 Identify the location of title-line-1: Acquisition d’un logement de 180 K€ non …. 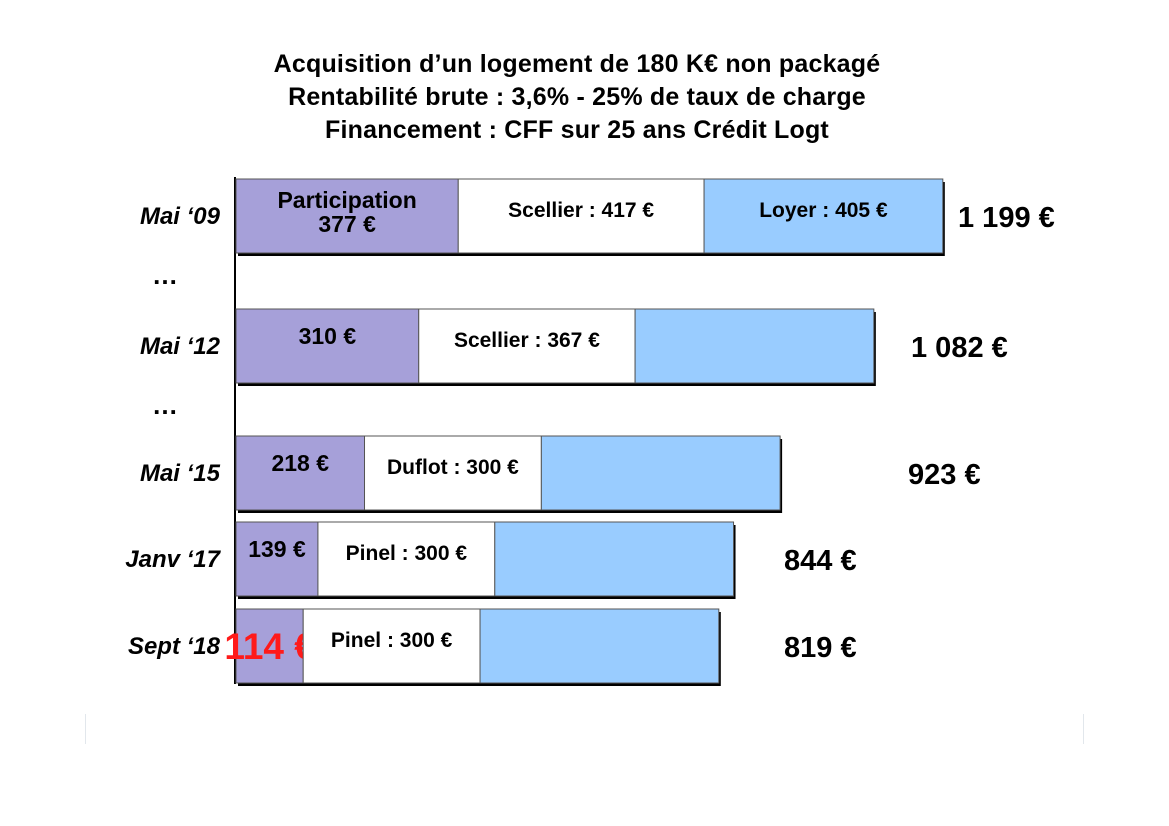
(577, 64).